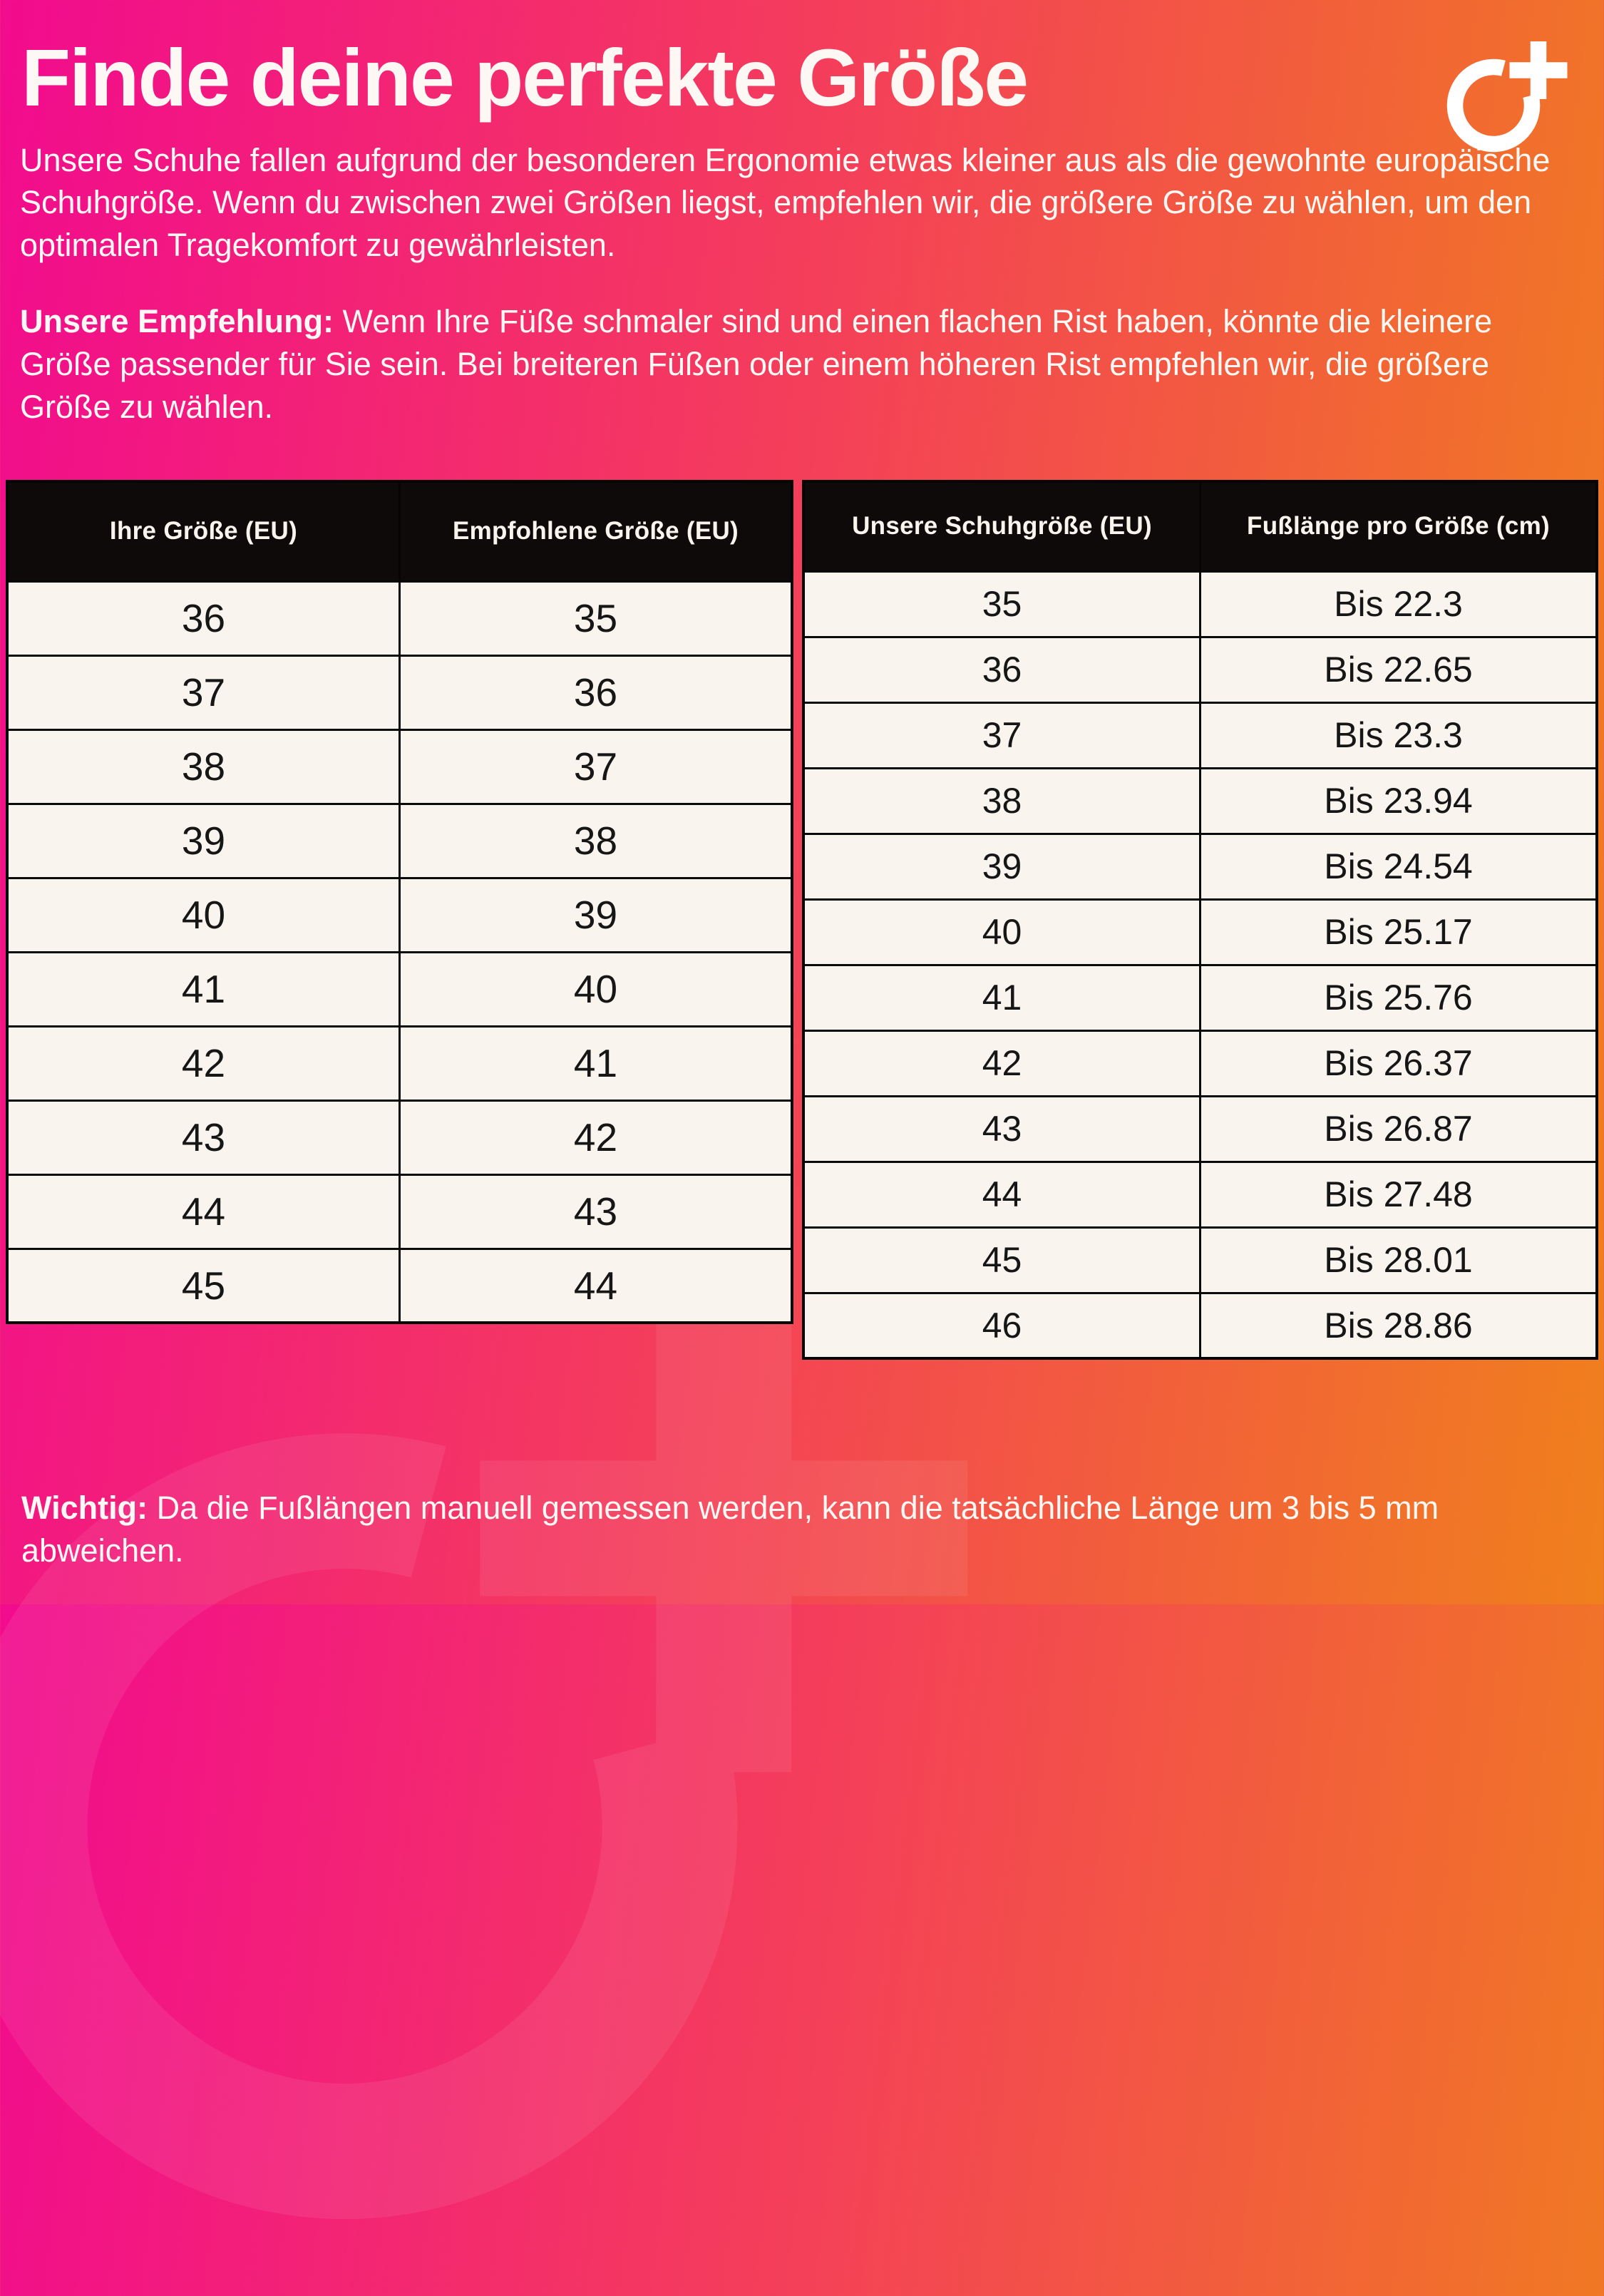 The image size is (1604, 2296). Describe the element at coordinates (1398, 1129) in the screenshot. I see `table-cell: Bis 26.87` at that location.